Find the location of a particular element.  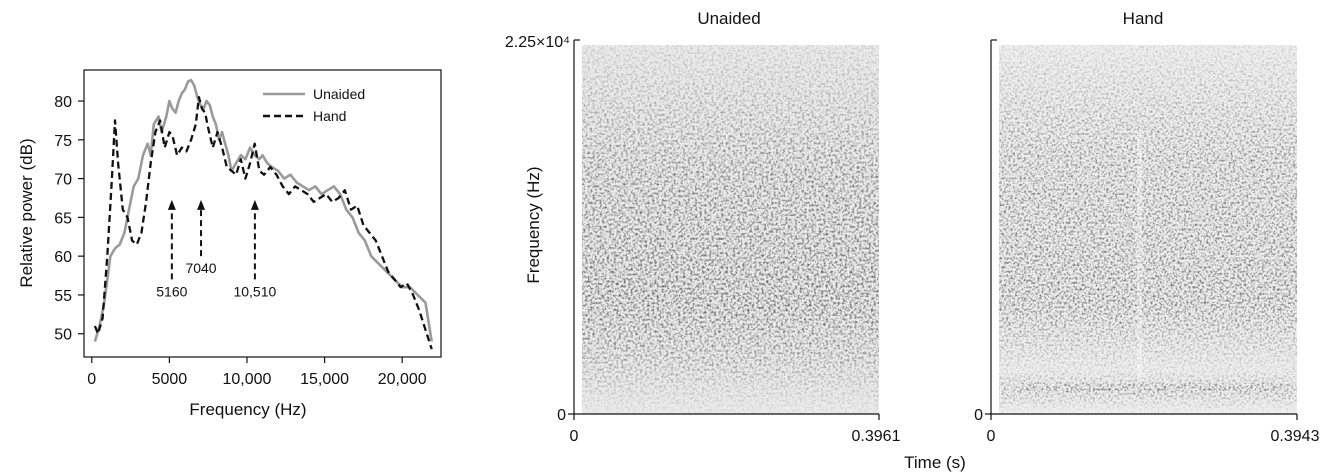

y-tick-label: 65 is located at coordinates (63, 218).